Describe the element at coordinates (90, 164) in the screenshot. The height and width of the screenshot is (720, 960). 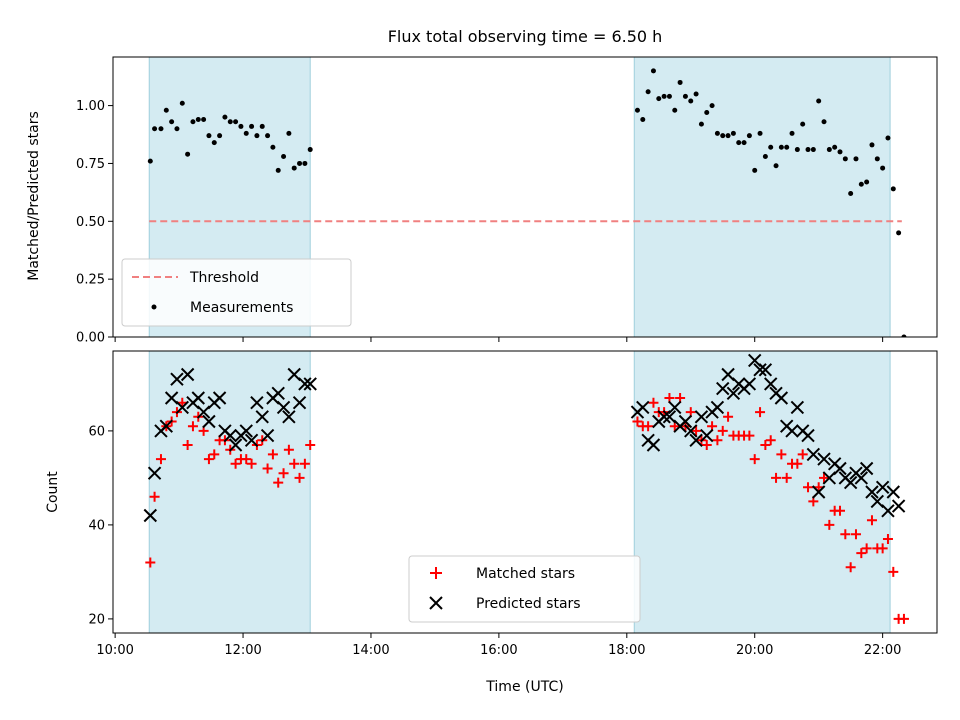
I see `y-tick-label: 0.75` at that location.